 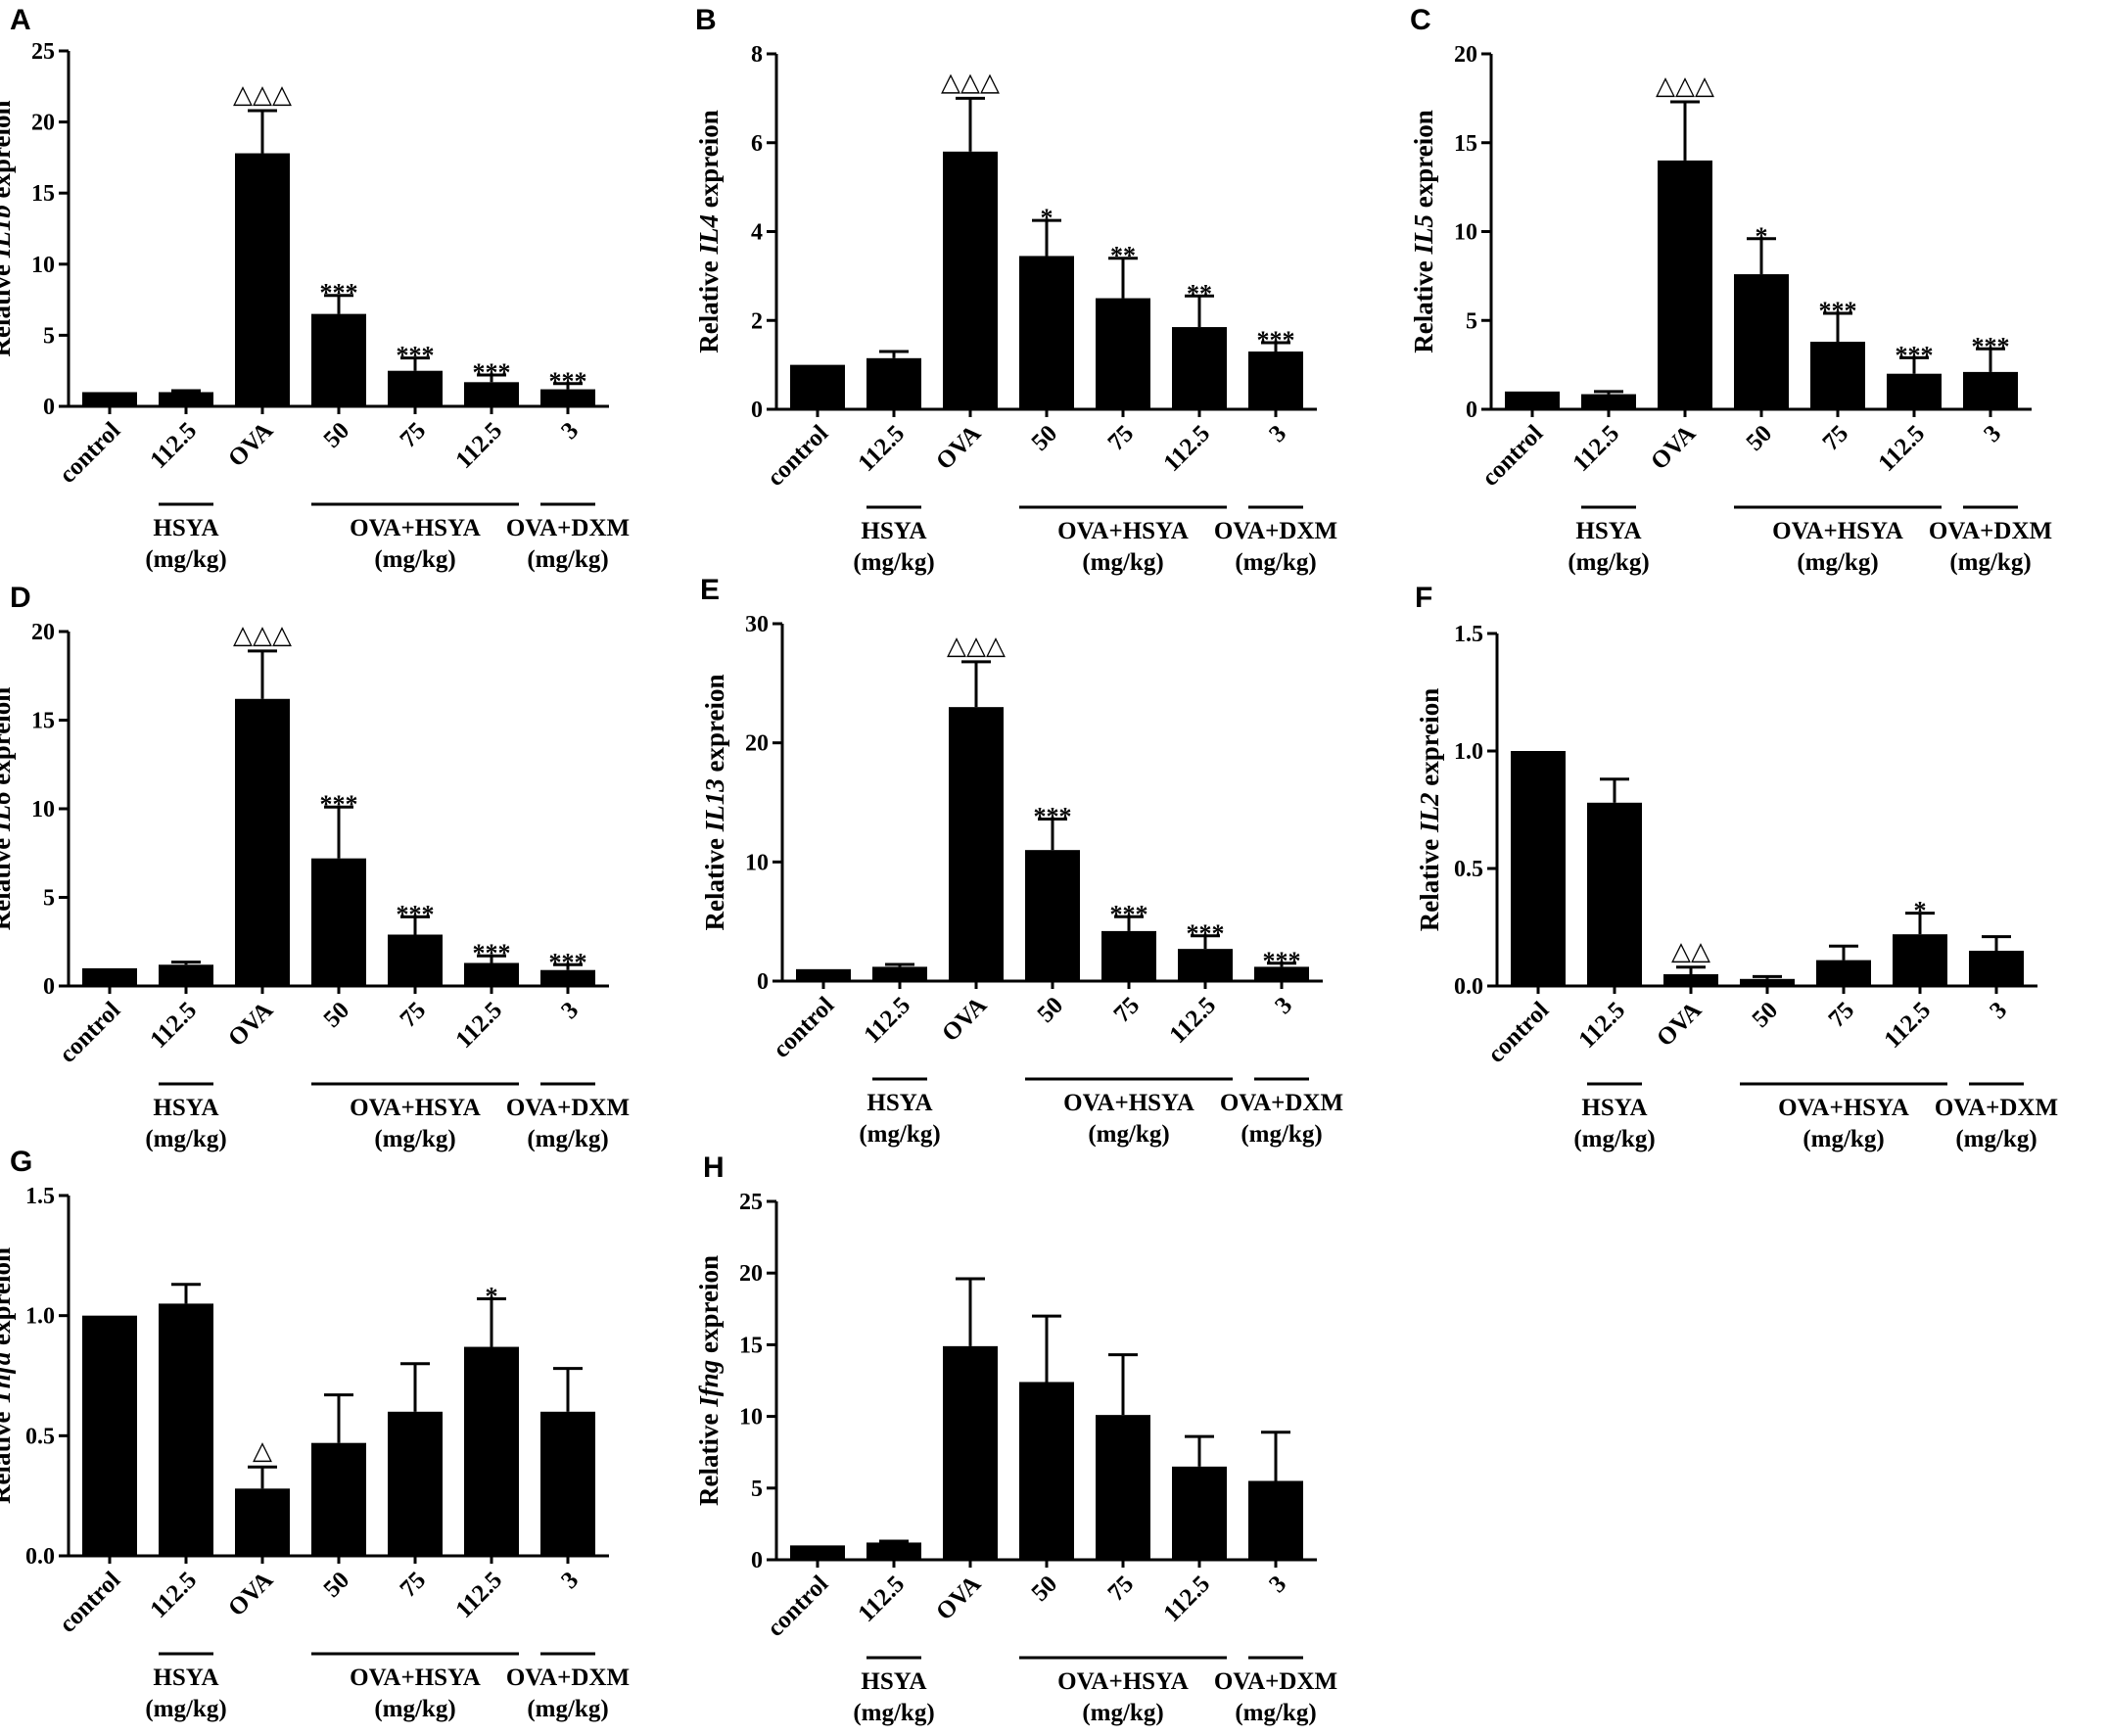 I want to click on panel-letter: G, so click(x=21, y=1162).